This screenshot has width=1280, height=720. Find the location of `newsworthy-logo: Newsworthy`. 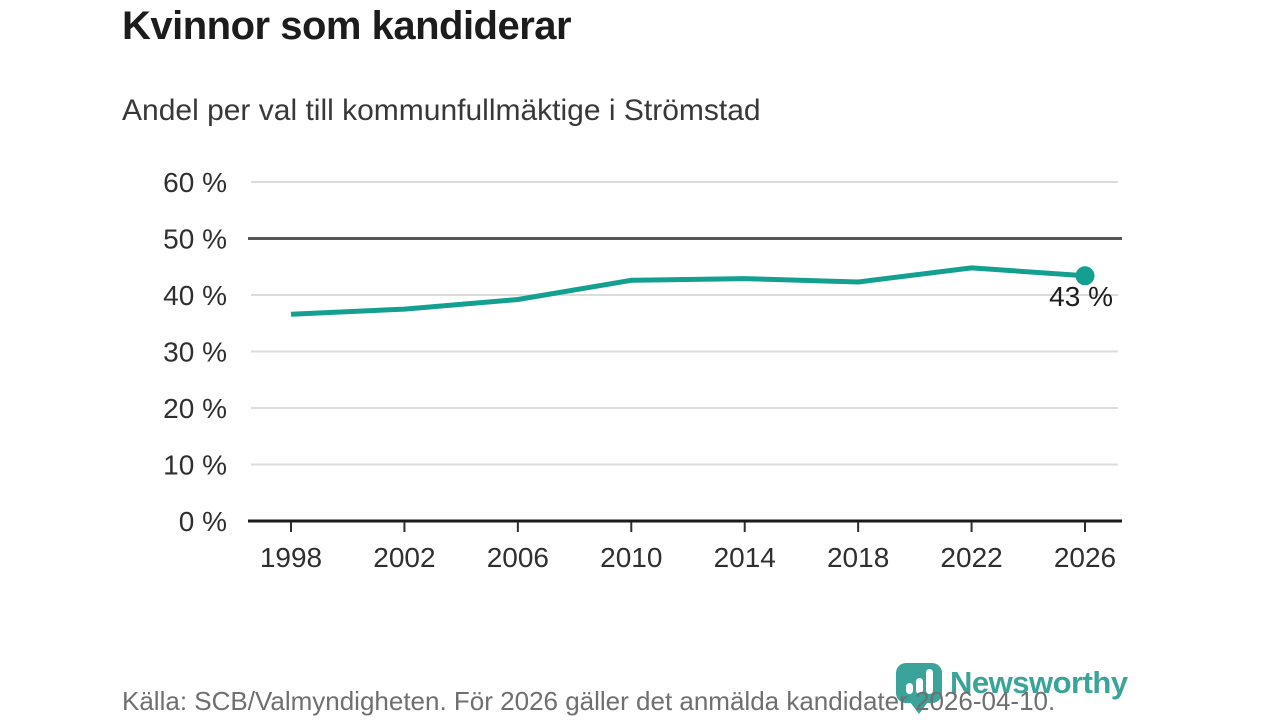

newsworthy-logo: Newsworthy is located at coordinates (1012, 688).